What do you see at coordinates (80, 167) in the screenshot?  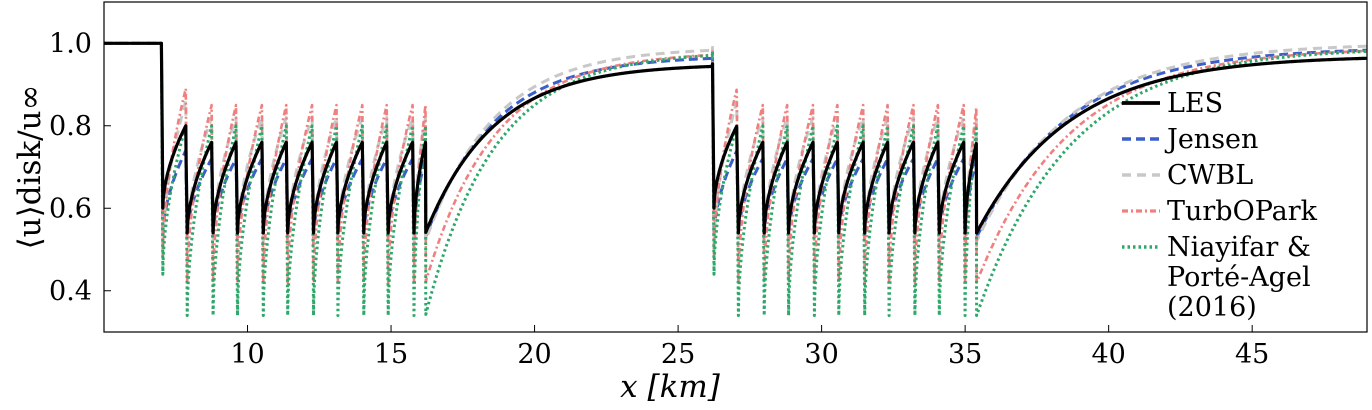 I see `y-axis: 0.4 0.6 0.8 1.0` at bounding box center [80, 167].